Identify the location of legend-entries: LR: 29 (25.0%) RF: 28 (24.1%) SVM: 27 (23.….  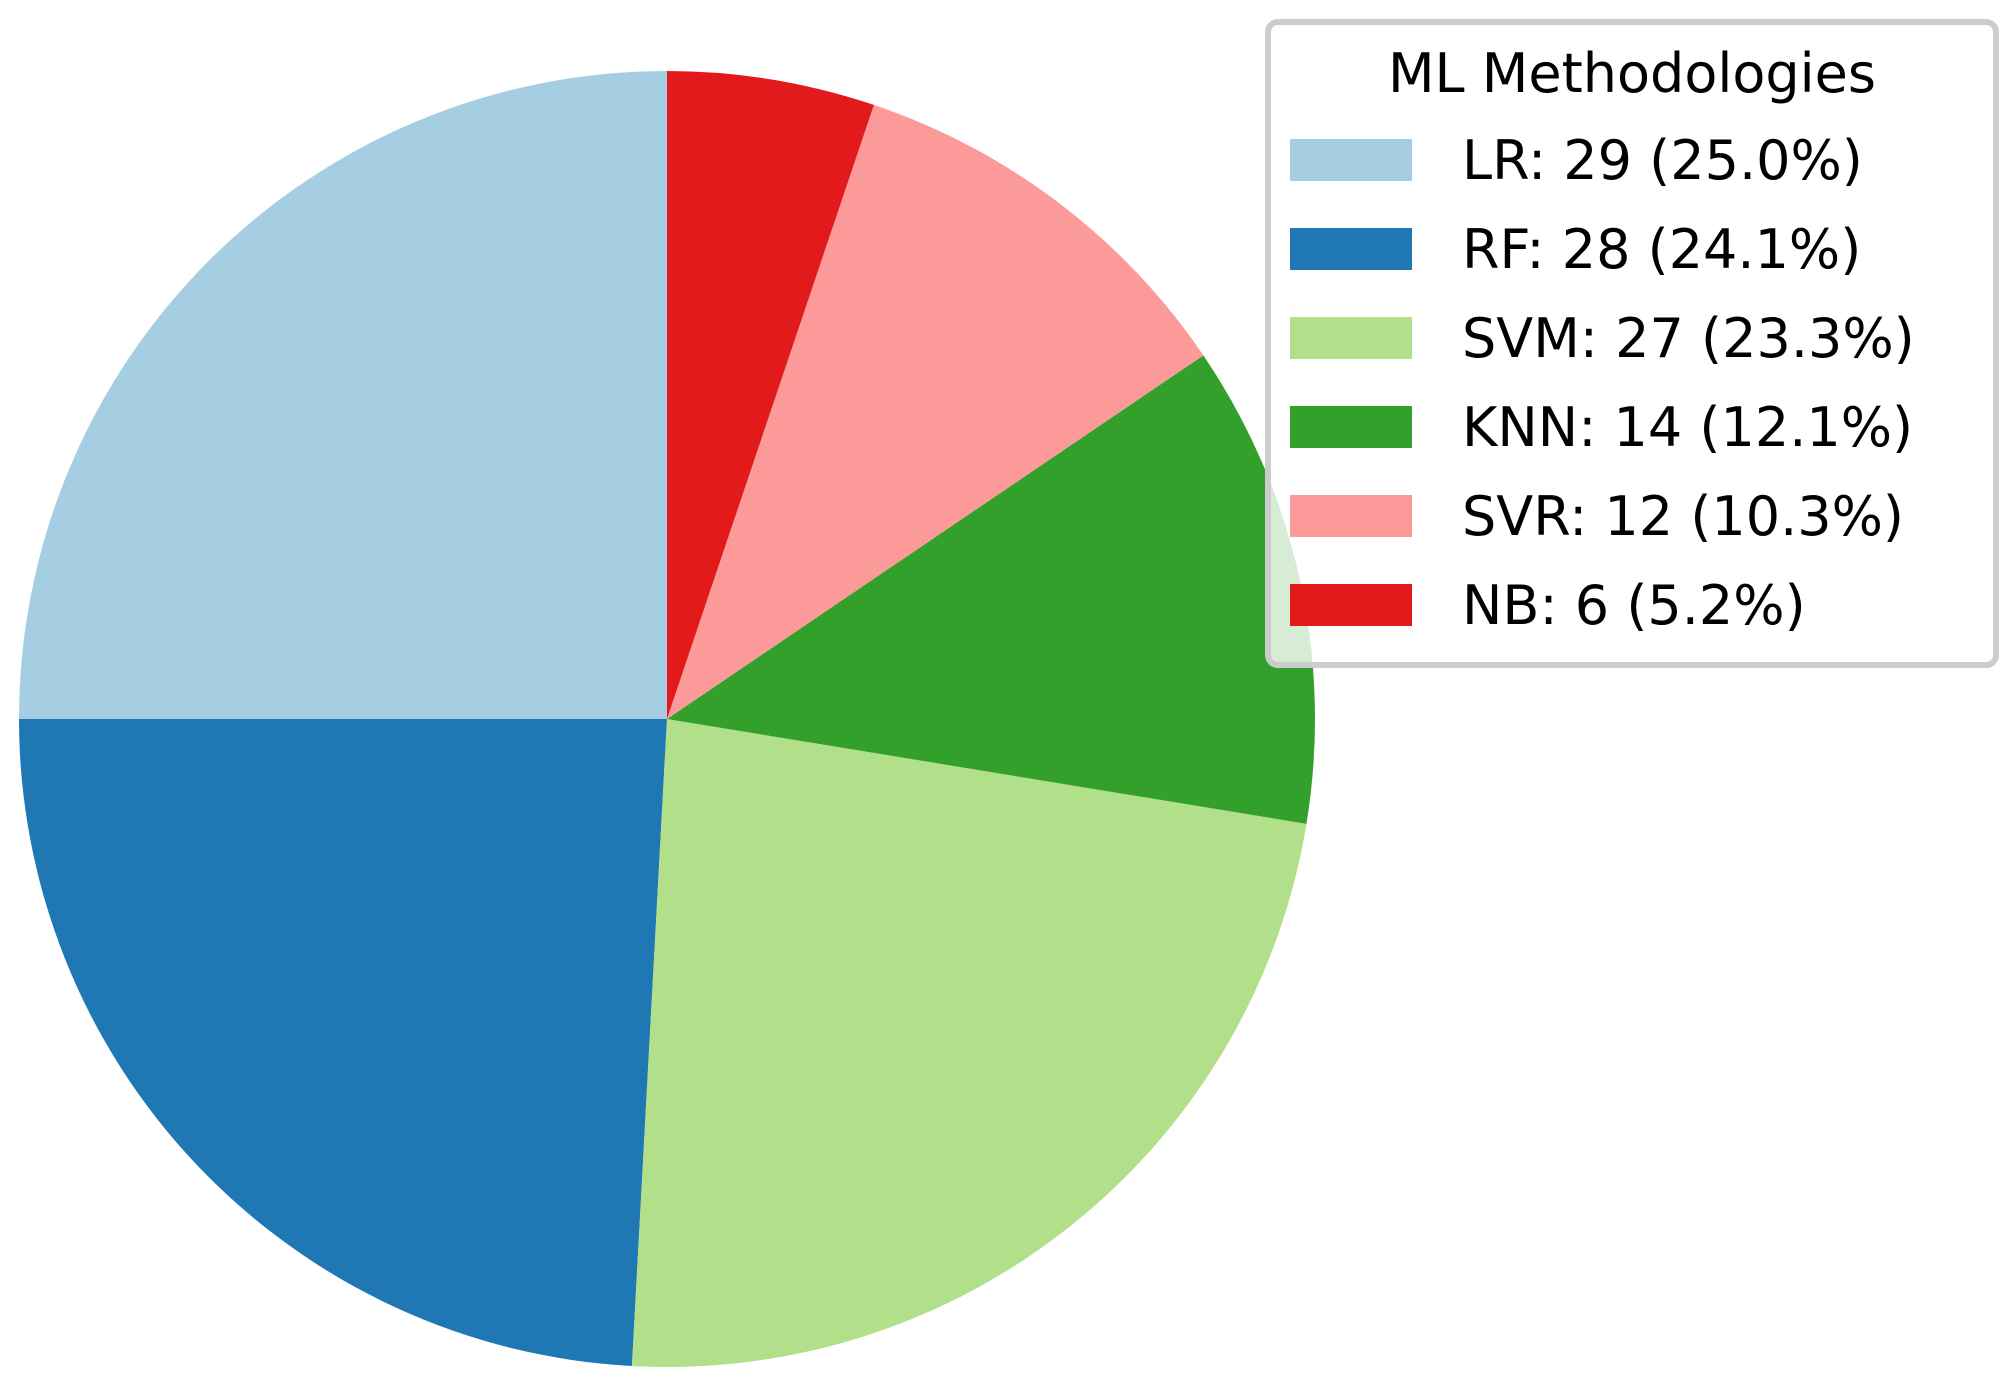
(1602, 383).